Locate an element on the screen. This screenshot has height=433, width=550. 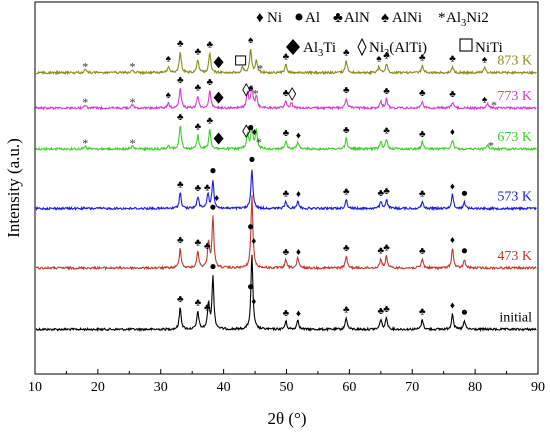
legend-label: AlN is located at coordinates (357, 18).